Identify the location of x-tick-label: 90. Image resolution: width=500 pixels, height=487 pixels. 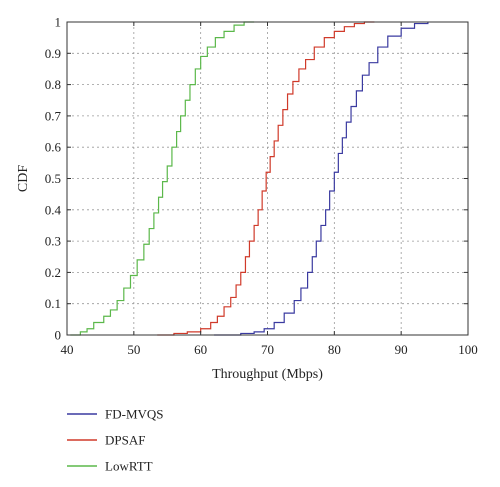
(401, 349).